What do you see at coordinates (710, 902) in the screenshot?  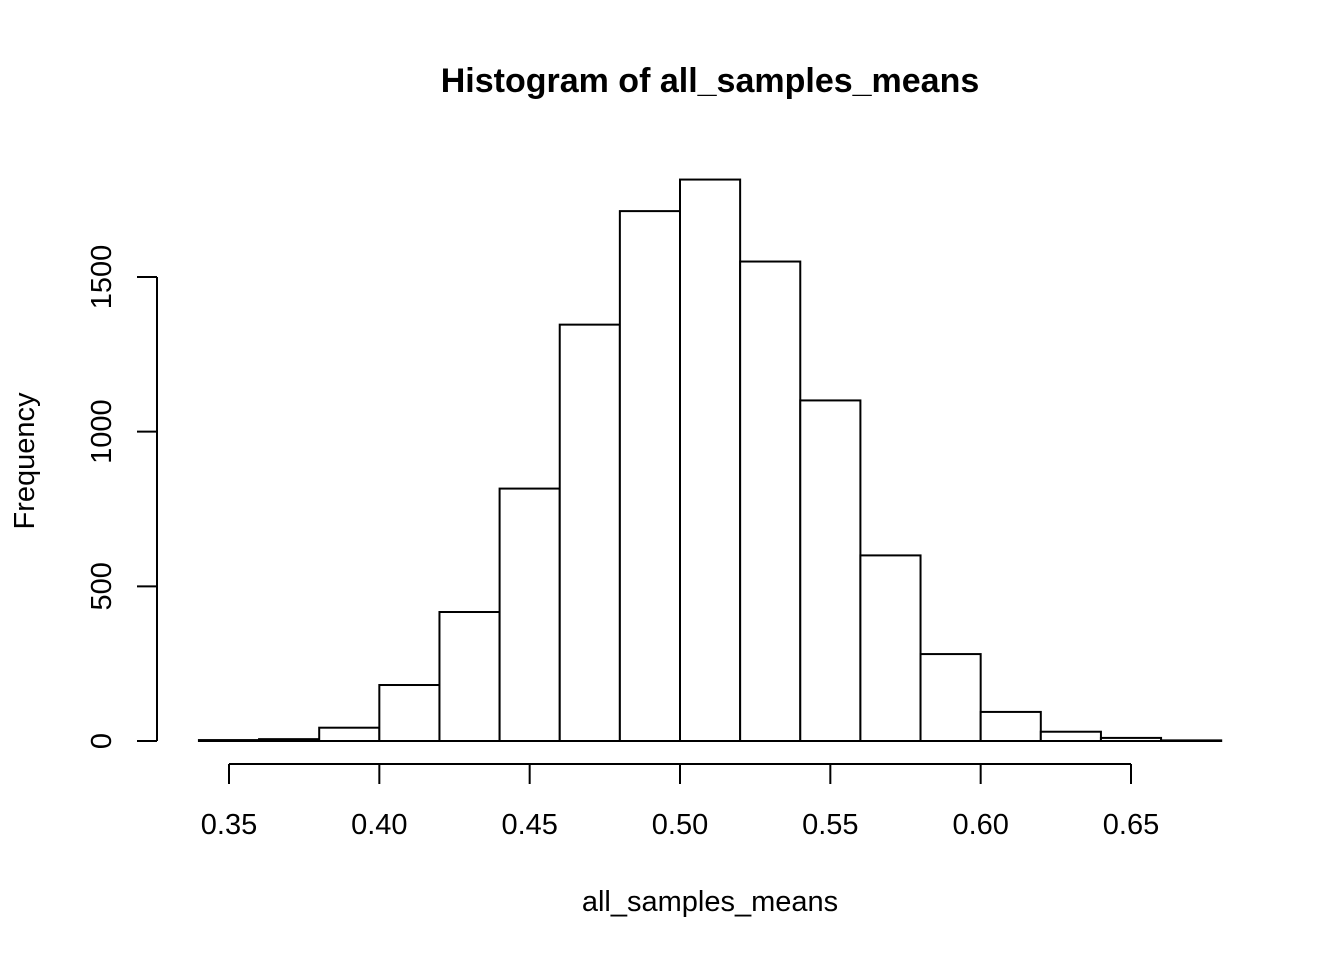 I see `x-axis-title: all_samples_means` at bounding box center [710, 902].